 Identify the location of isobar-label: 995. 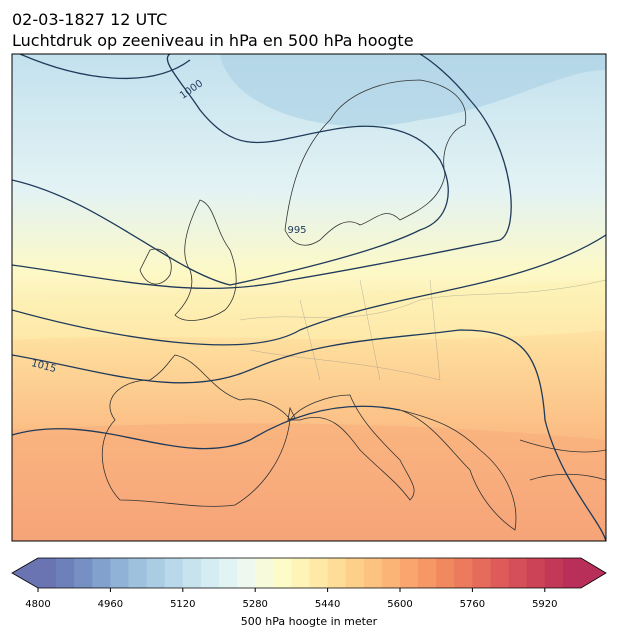
(296, 230).